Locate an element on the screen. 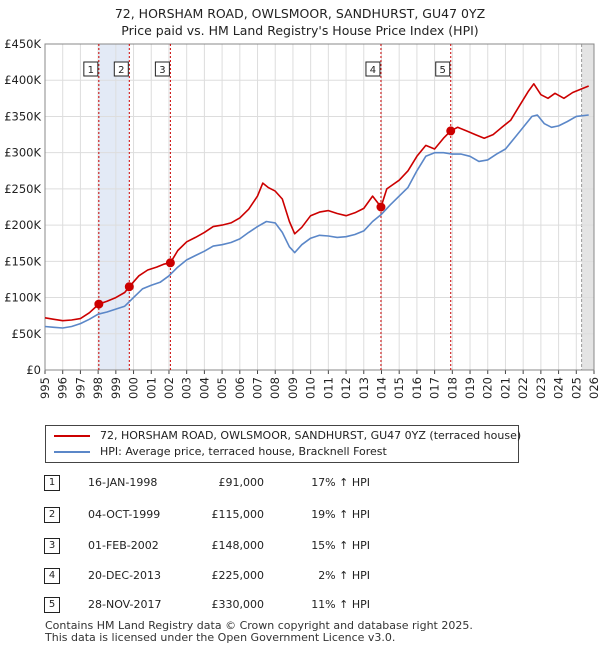  x-tick-label: 2003 is located at coordinates (187, 388).